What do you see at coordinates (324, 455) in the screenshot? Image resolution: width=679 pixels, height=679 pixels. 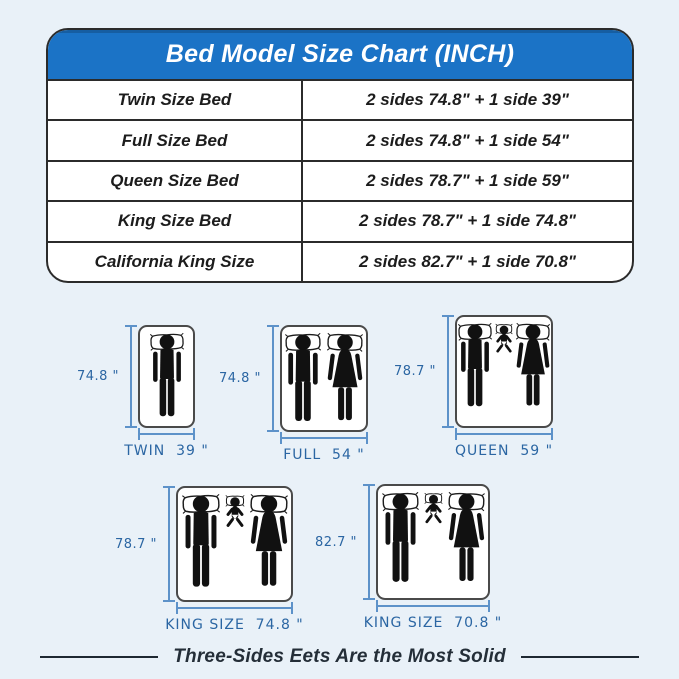 I see `bed-width-label: FULL 54 "` at bounding box center [324, 455].